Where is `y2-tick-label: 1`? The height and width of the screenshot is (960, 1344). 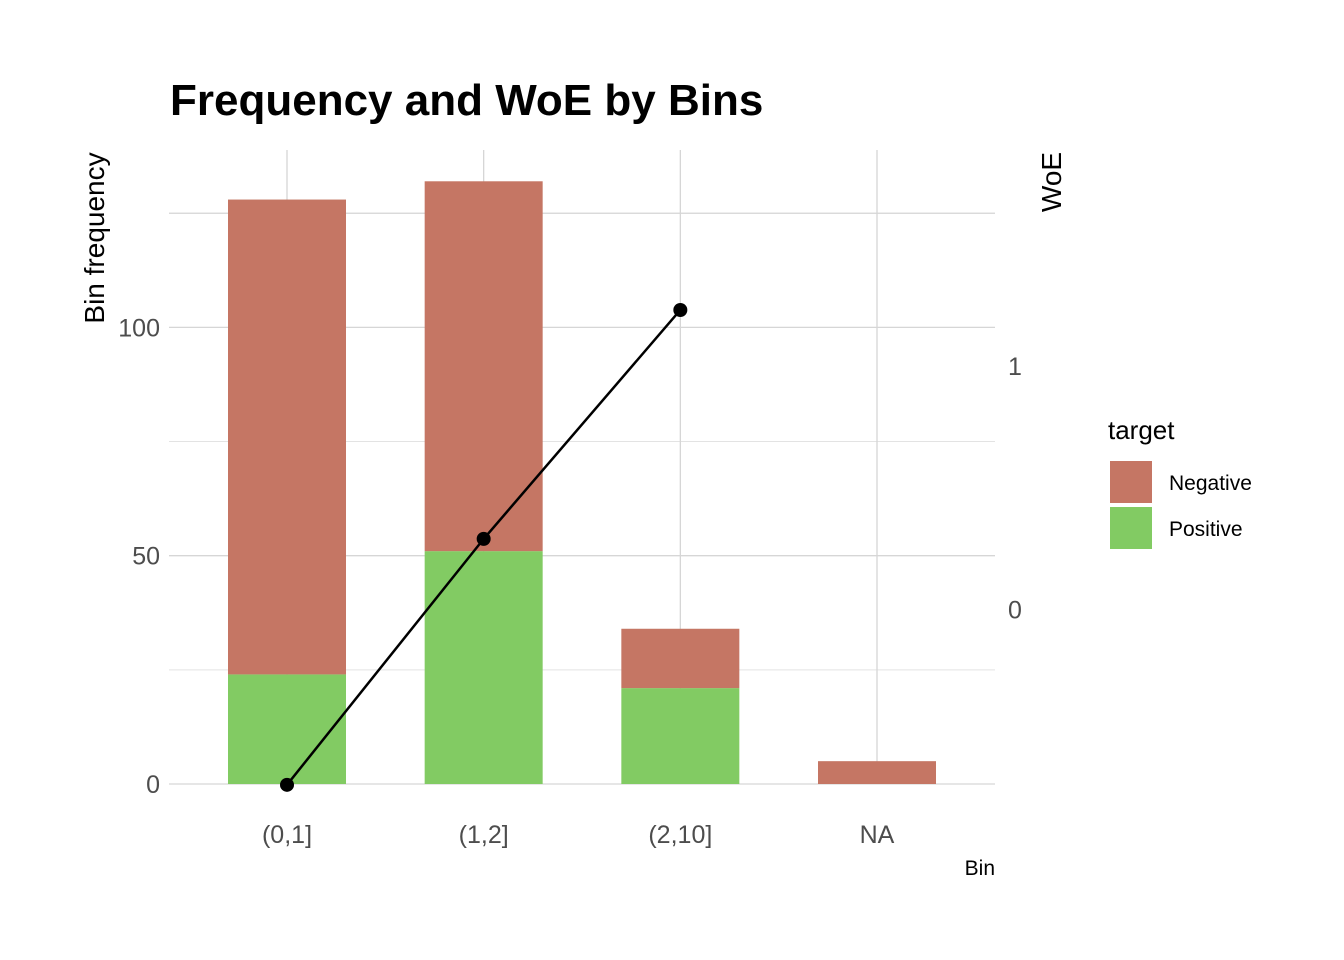 y2-tick-label: 1 is located at coordinates (1015, 367).